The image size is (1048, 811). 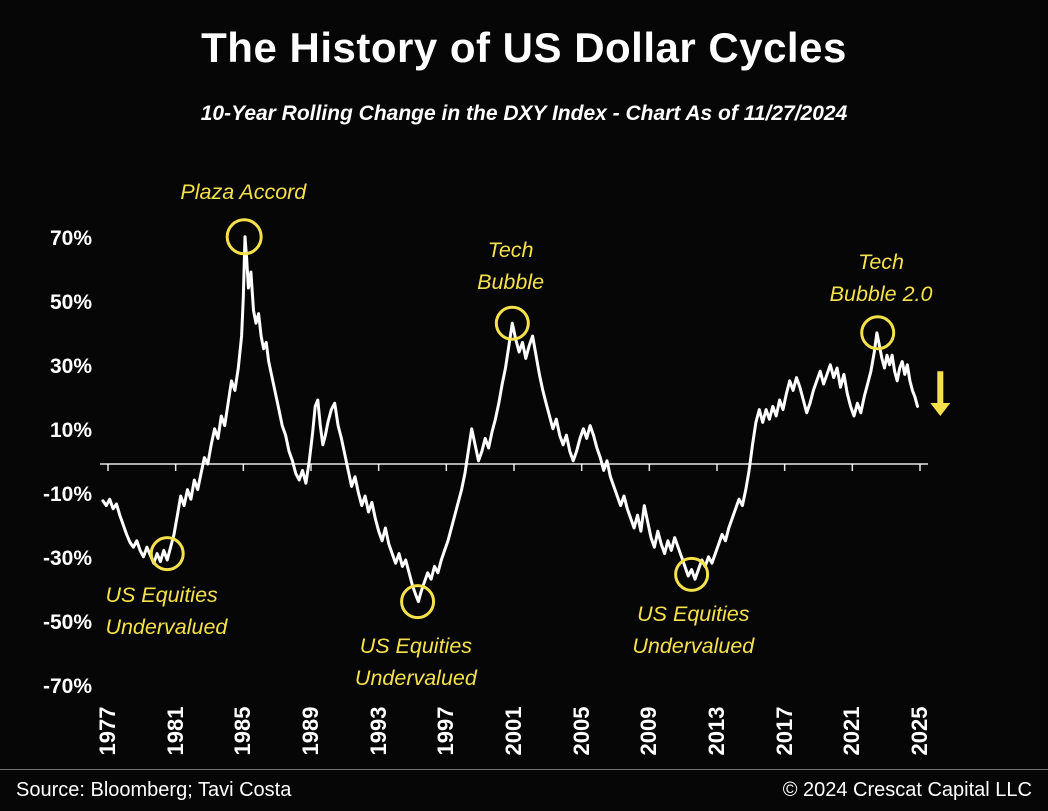 I want to click on y-tick-label: 70%, so click(x=70, y=238).